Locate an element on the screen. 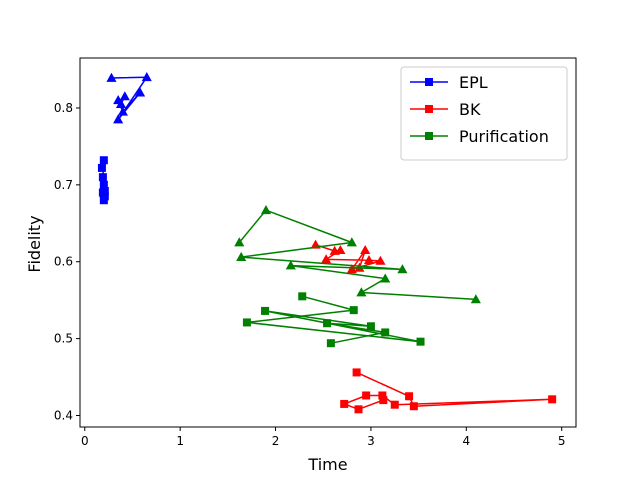 This screenshot has width=640, height=480. y-tick-label: 0.7 is located at coordinates (63, 185).